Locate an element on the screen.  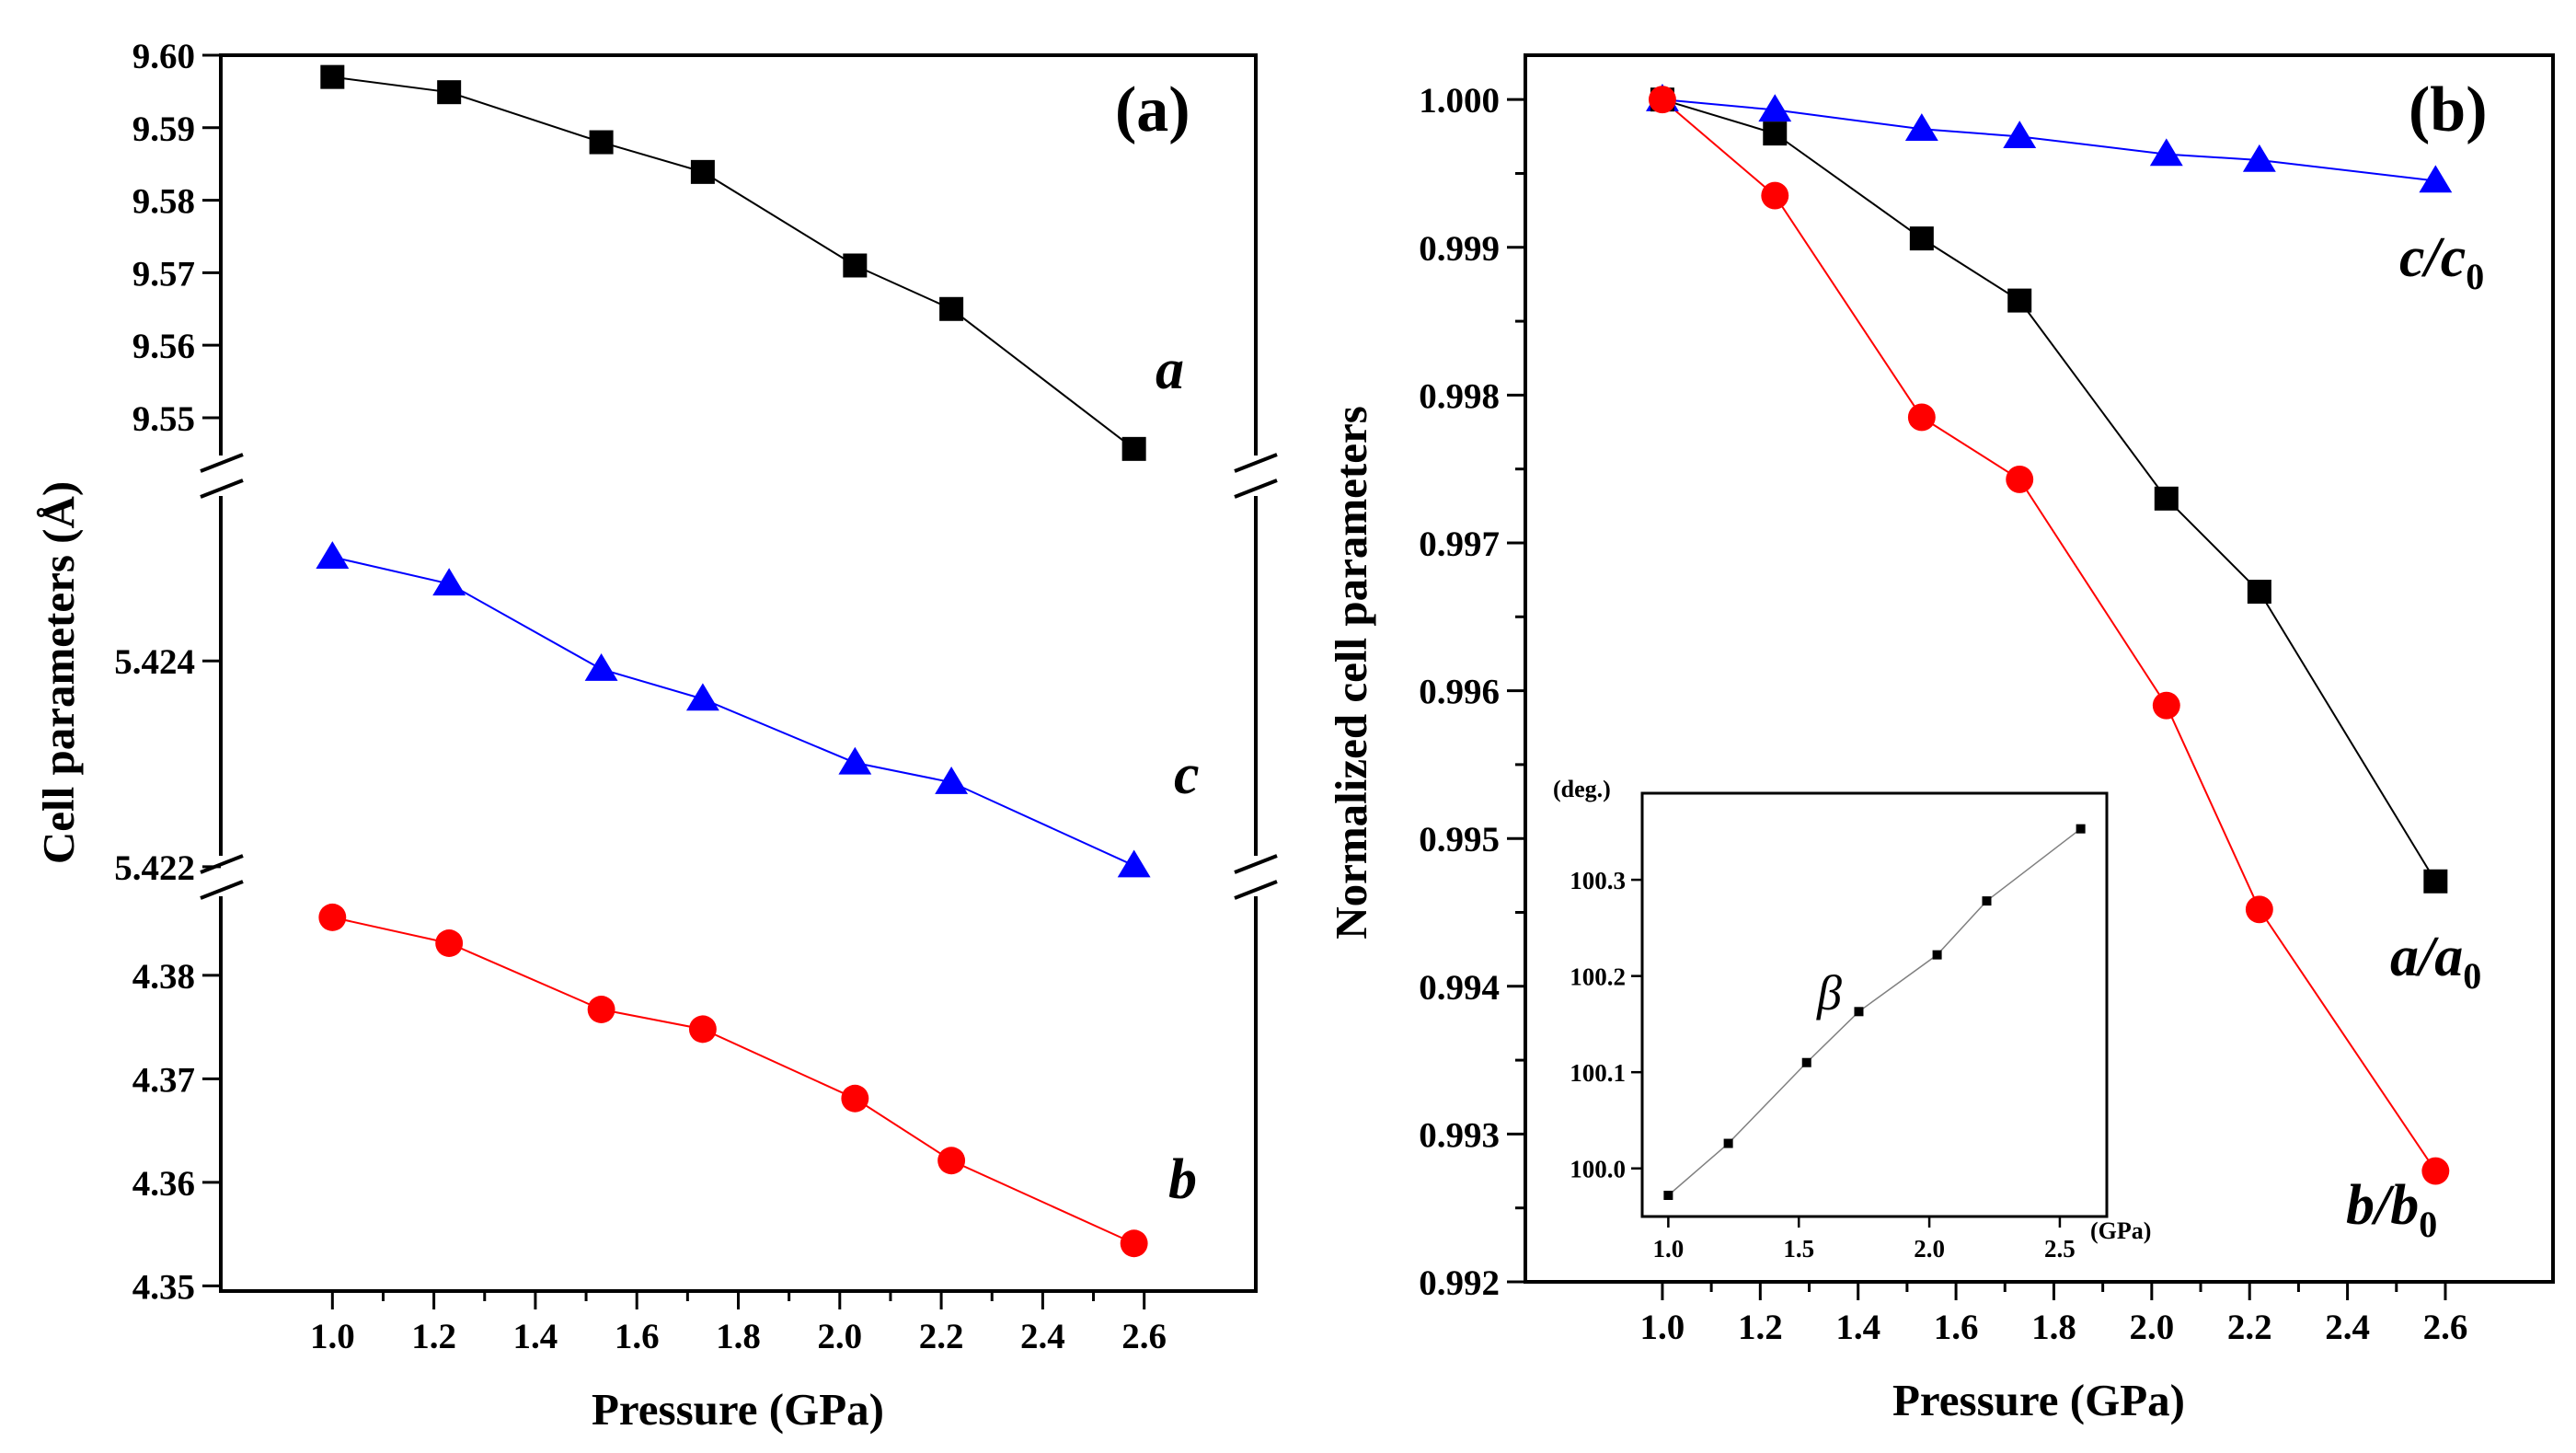
y-tick-label: 9.59 is located at coordinates (163, 130).